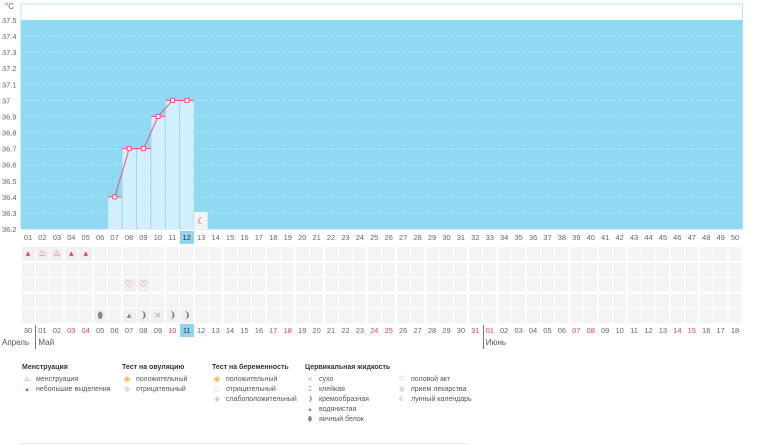 This screenshot has width=770, height=445. I want to click on date-label: 20, so click(316, 330).